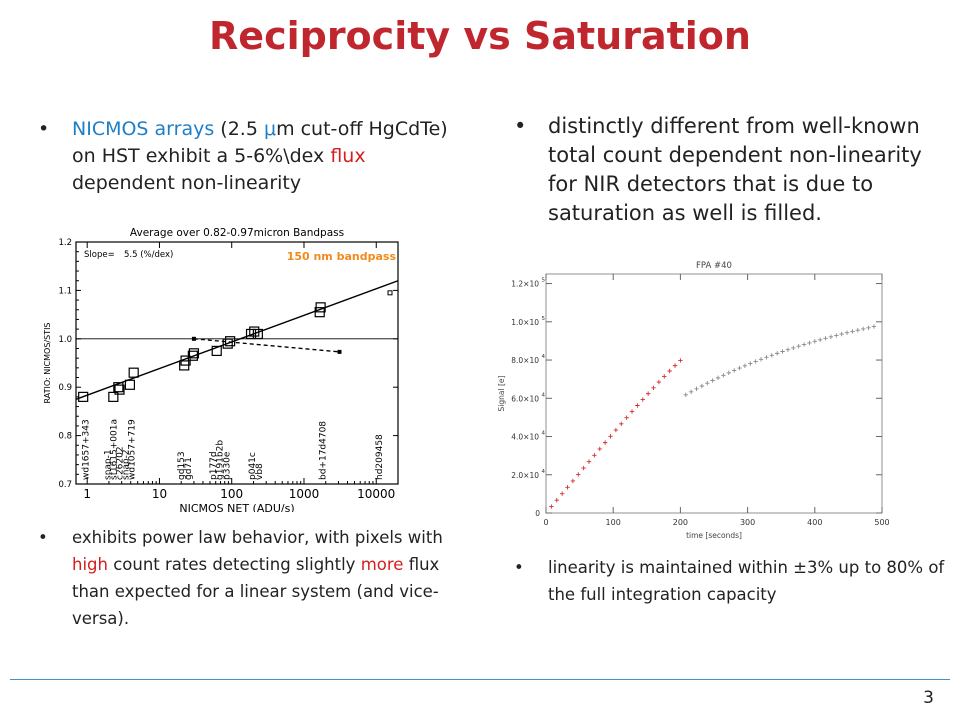  Describe the element at coordinates (65, 291) in the screenshot. I see `y-tick-label: 1.1` at that location.